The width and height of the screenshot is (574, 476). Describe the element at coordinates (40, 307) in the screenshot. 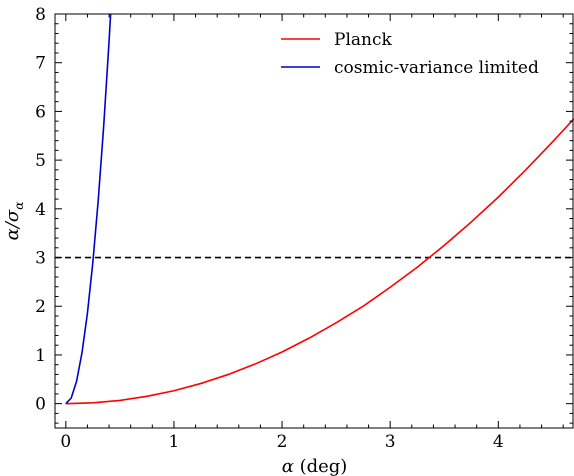

I see `y-tick-label: 2` at that location.